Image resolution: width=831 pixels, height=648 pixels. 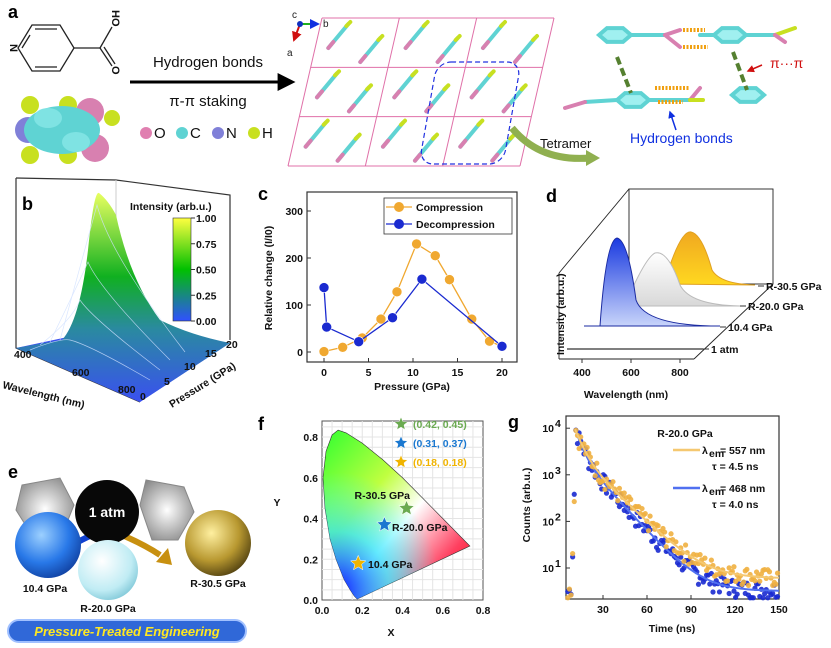 What do you see at coordinates (776, 307) in the screenshot?
I see `series-label: R-20.0 GPa` at bounding box center [776, 307].